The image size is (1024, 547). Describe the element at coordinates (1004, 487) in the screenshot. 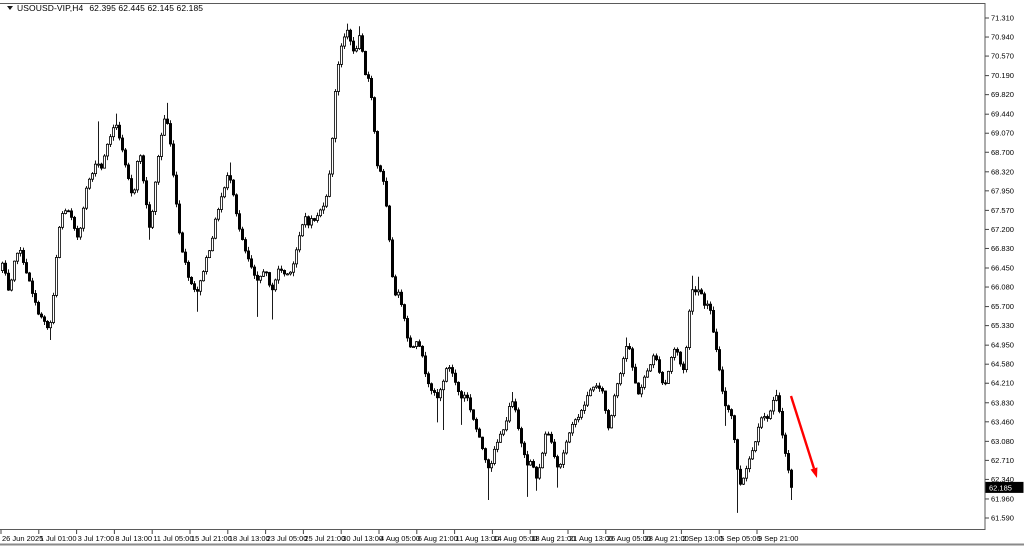

I see `current-price-badge` at that location.